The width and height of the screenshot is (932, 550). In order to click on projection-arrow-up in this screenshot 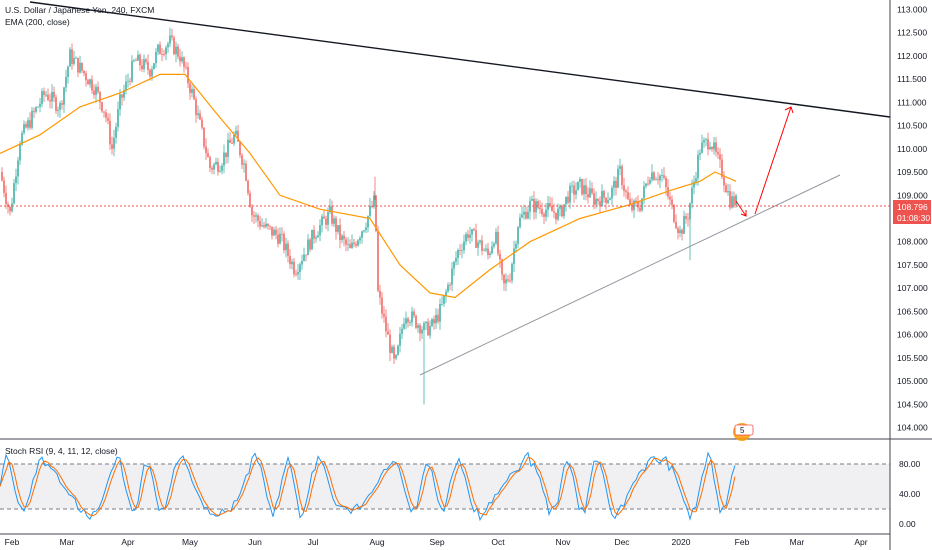, I will do `click(773, 160)`.